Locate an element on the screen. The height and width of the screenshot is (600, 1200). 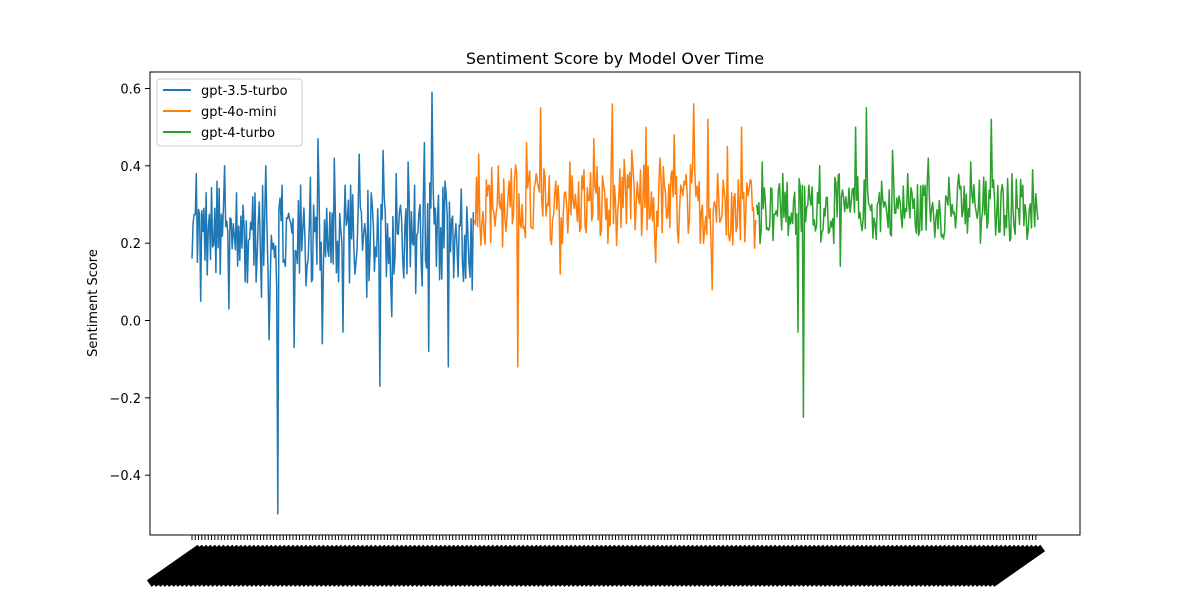
legend-label: gpt-3.5-turbo is located at coordinates (244, 91).